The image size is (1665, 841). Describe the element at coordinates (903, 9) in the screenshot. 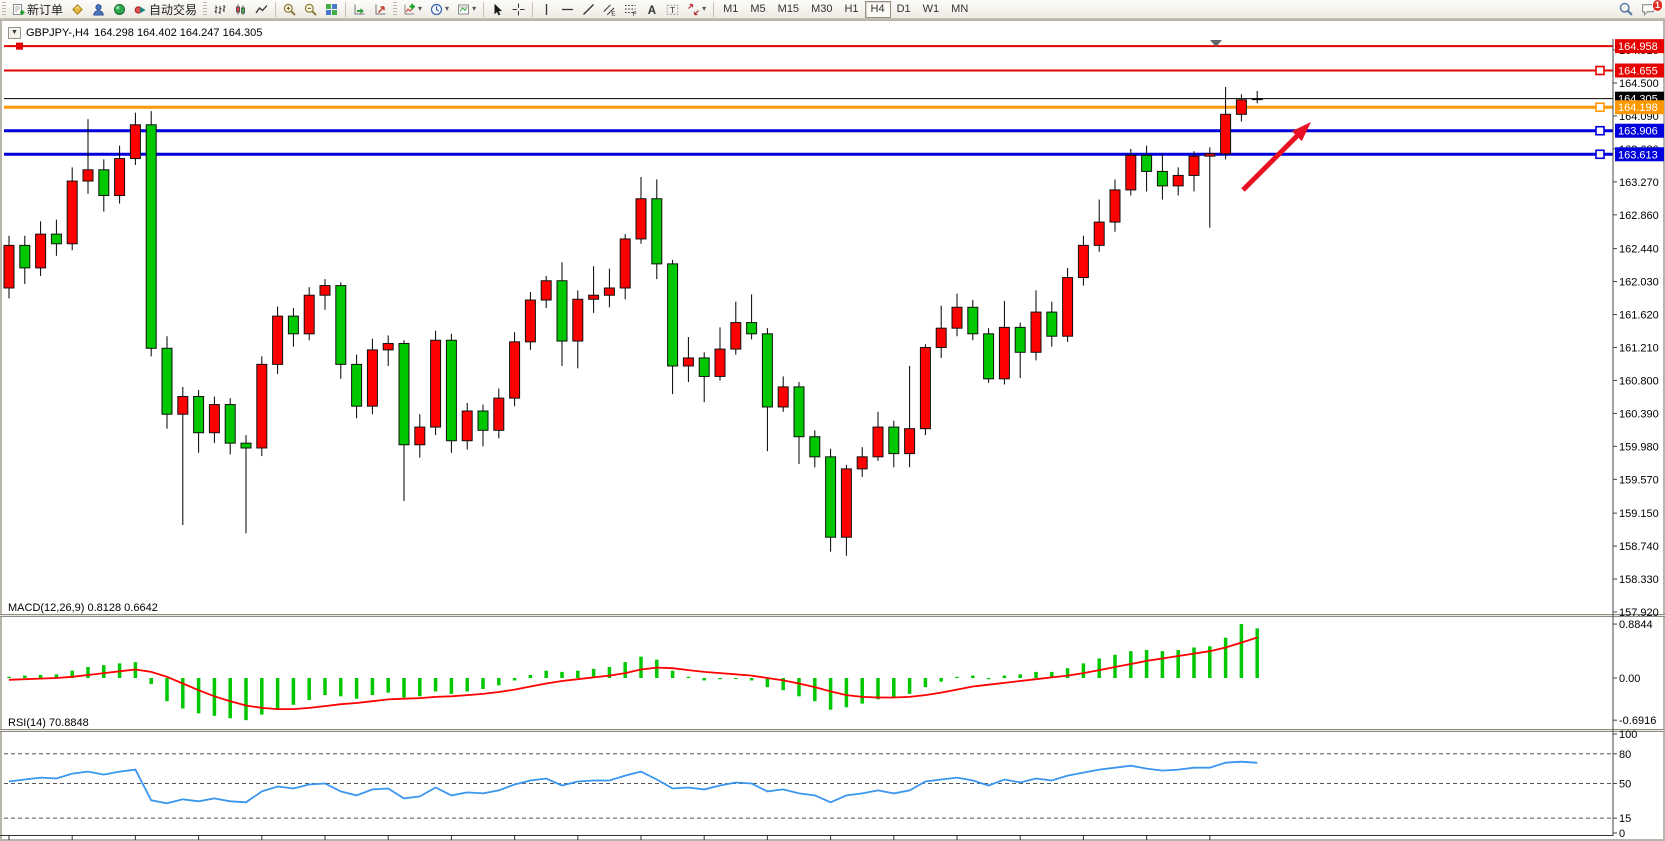

I see `timeframe-d1-button: D1` at that location.